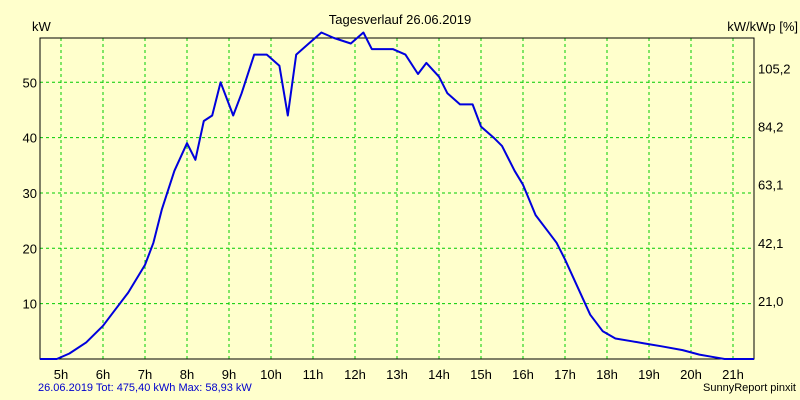  What do you see at coordinates (770, 301) in the screenshot?
I see `y-right-tick-label: 21,0` at bounding box center [770, 301].